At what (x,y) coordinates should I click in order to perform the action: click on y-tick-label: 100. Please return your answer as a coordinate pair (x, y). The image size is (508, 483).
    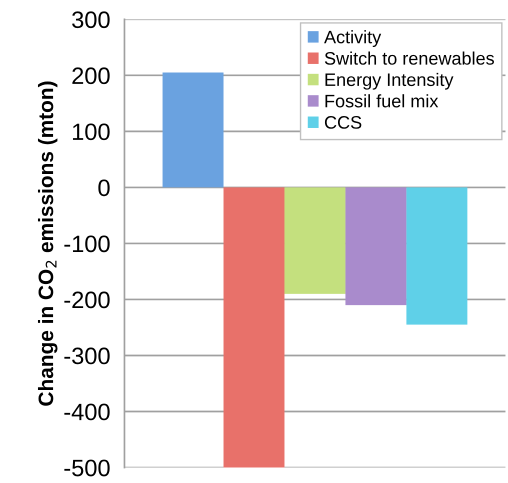
    Looking at the image, I should click on (91, 131).